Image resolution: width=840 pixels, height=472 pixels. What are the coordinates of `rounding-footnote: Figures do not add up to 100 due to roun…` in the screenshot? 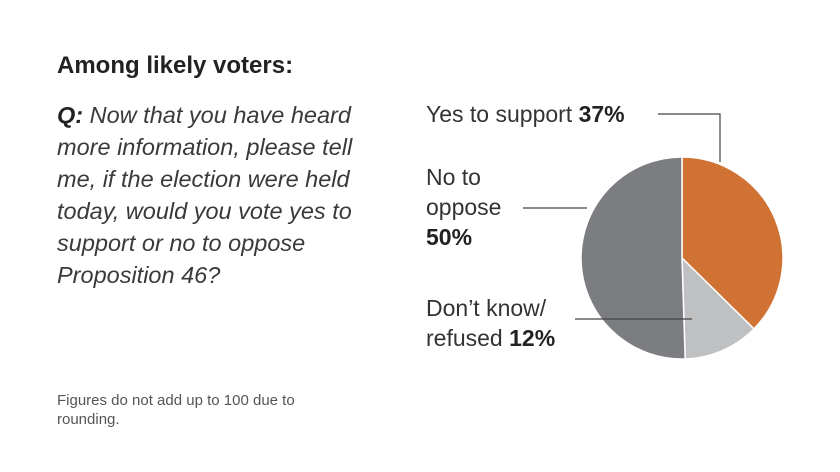 It's located at (176, 410).